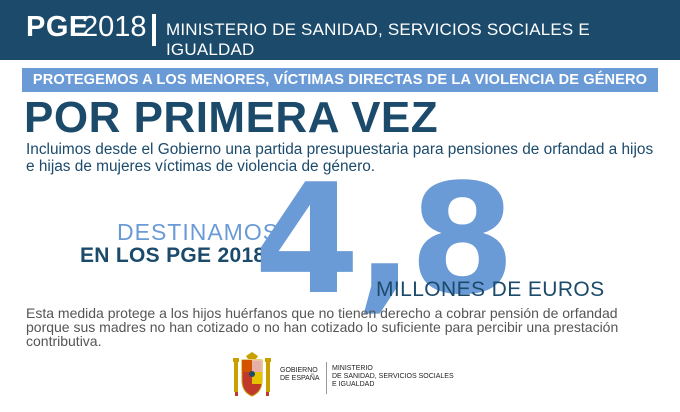 Image resolution: width=680 pixels, height=412 pixels. Describe the element at coordinates (326, 378) in the screenshot. I see `footer-divider` at that location.